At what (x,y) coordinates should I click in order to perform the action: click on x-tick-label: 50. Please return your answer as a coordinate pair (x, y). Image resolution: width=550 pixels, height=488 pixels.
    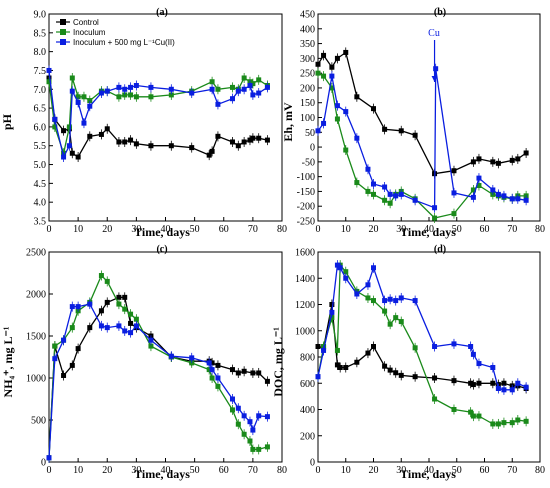
    Looking at the image, I should click on (457, 470).